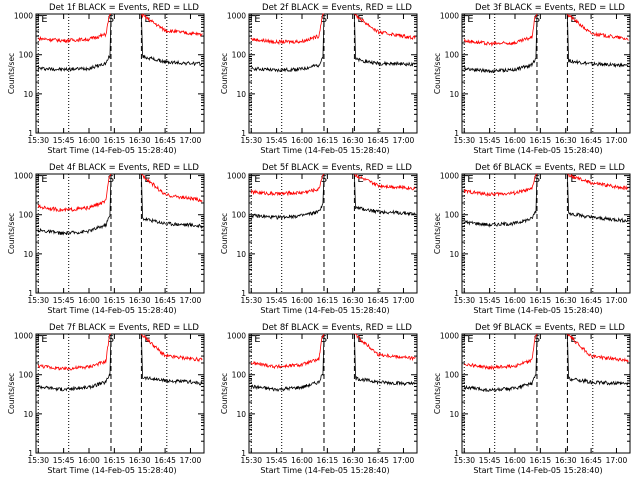 This screenshot has height=480, width=640. Describe the element at coordinates (124, 168) in the screenshot. I see `chart-title: Det 4f BLACK = Events, RED = LLD` at that location.